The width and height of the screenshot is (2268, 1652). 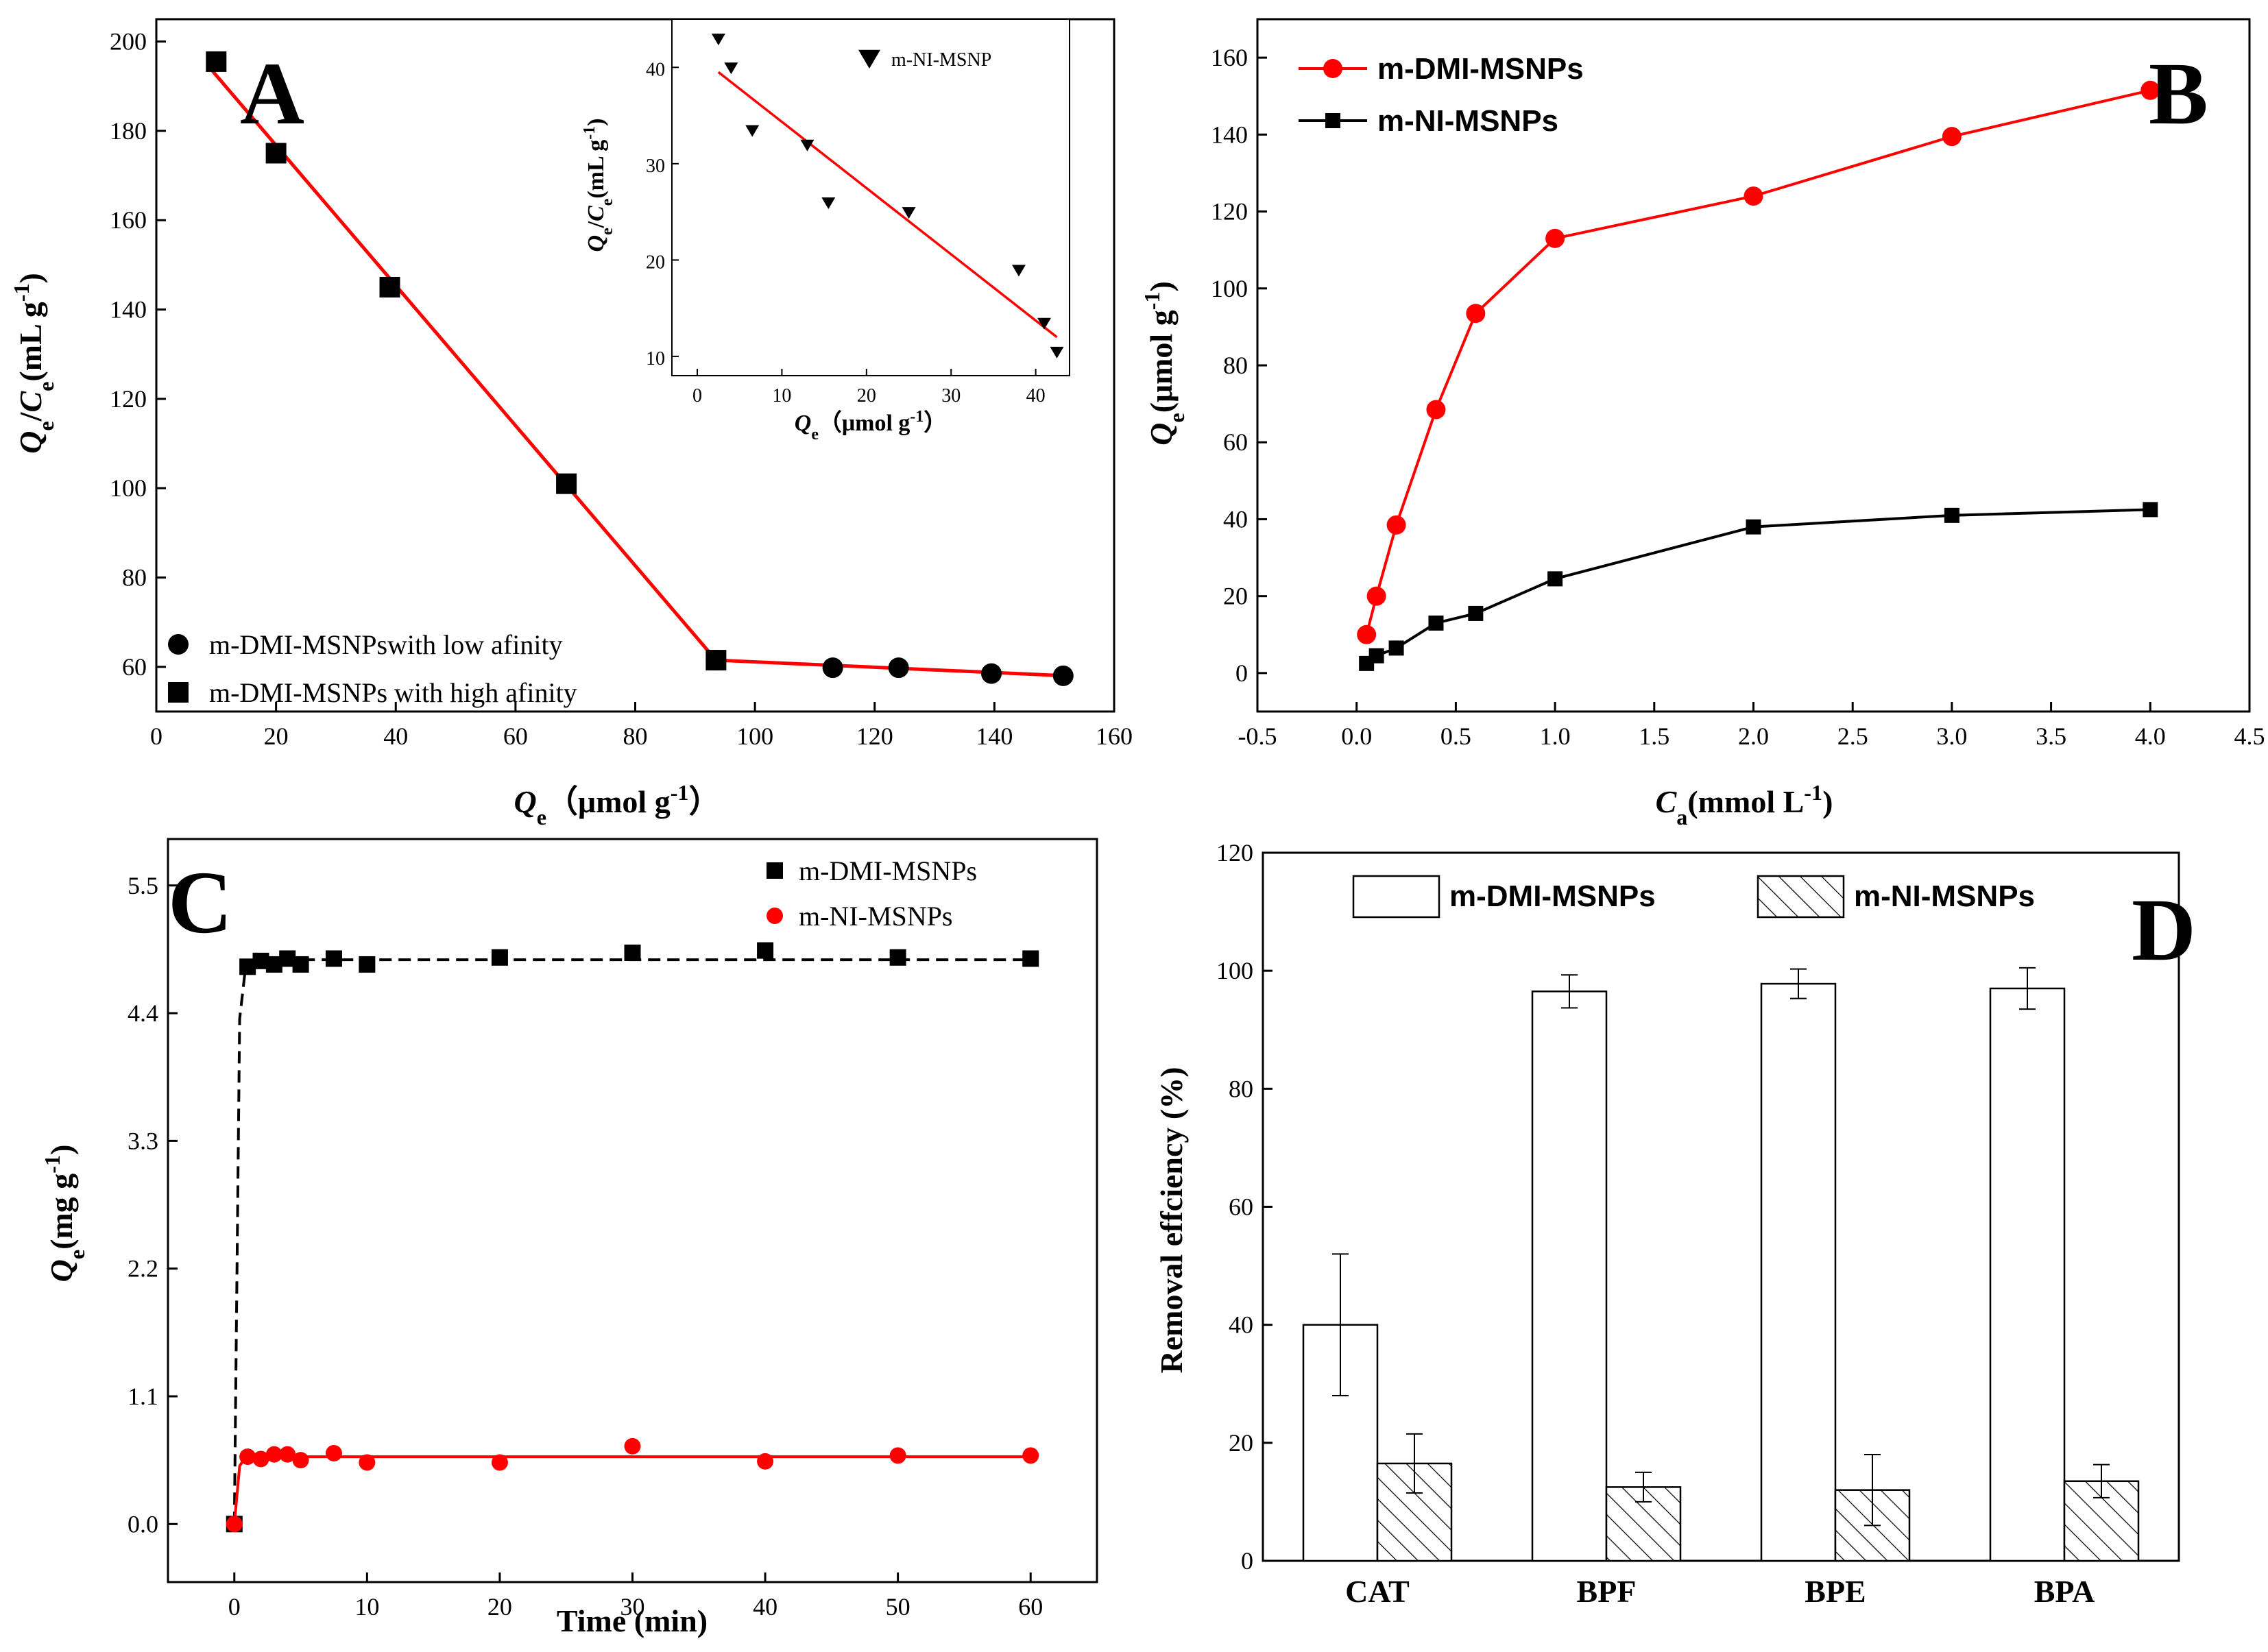 I want to click on a-ylabel-part: C, so click(x=30, y=402).